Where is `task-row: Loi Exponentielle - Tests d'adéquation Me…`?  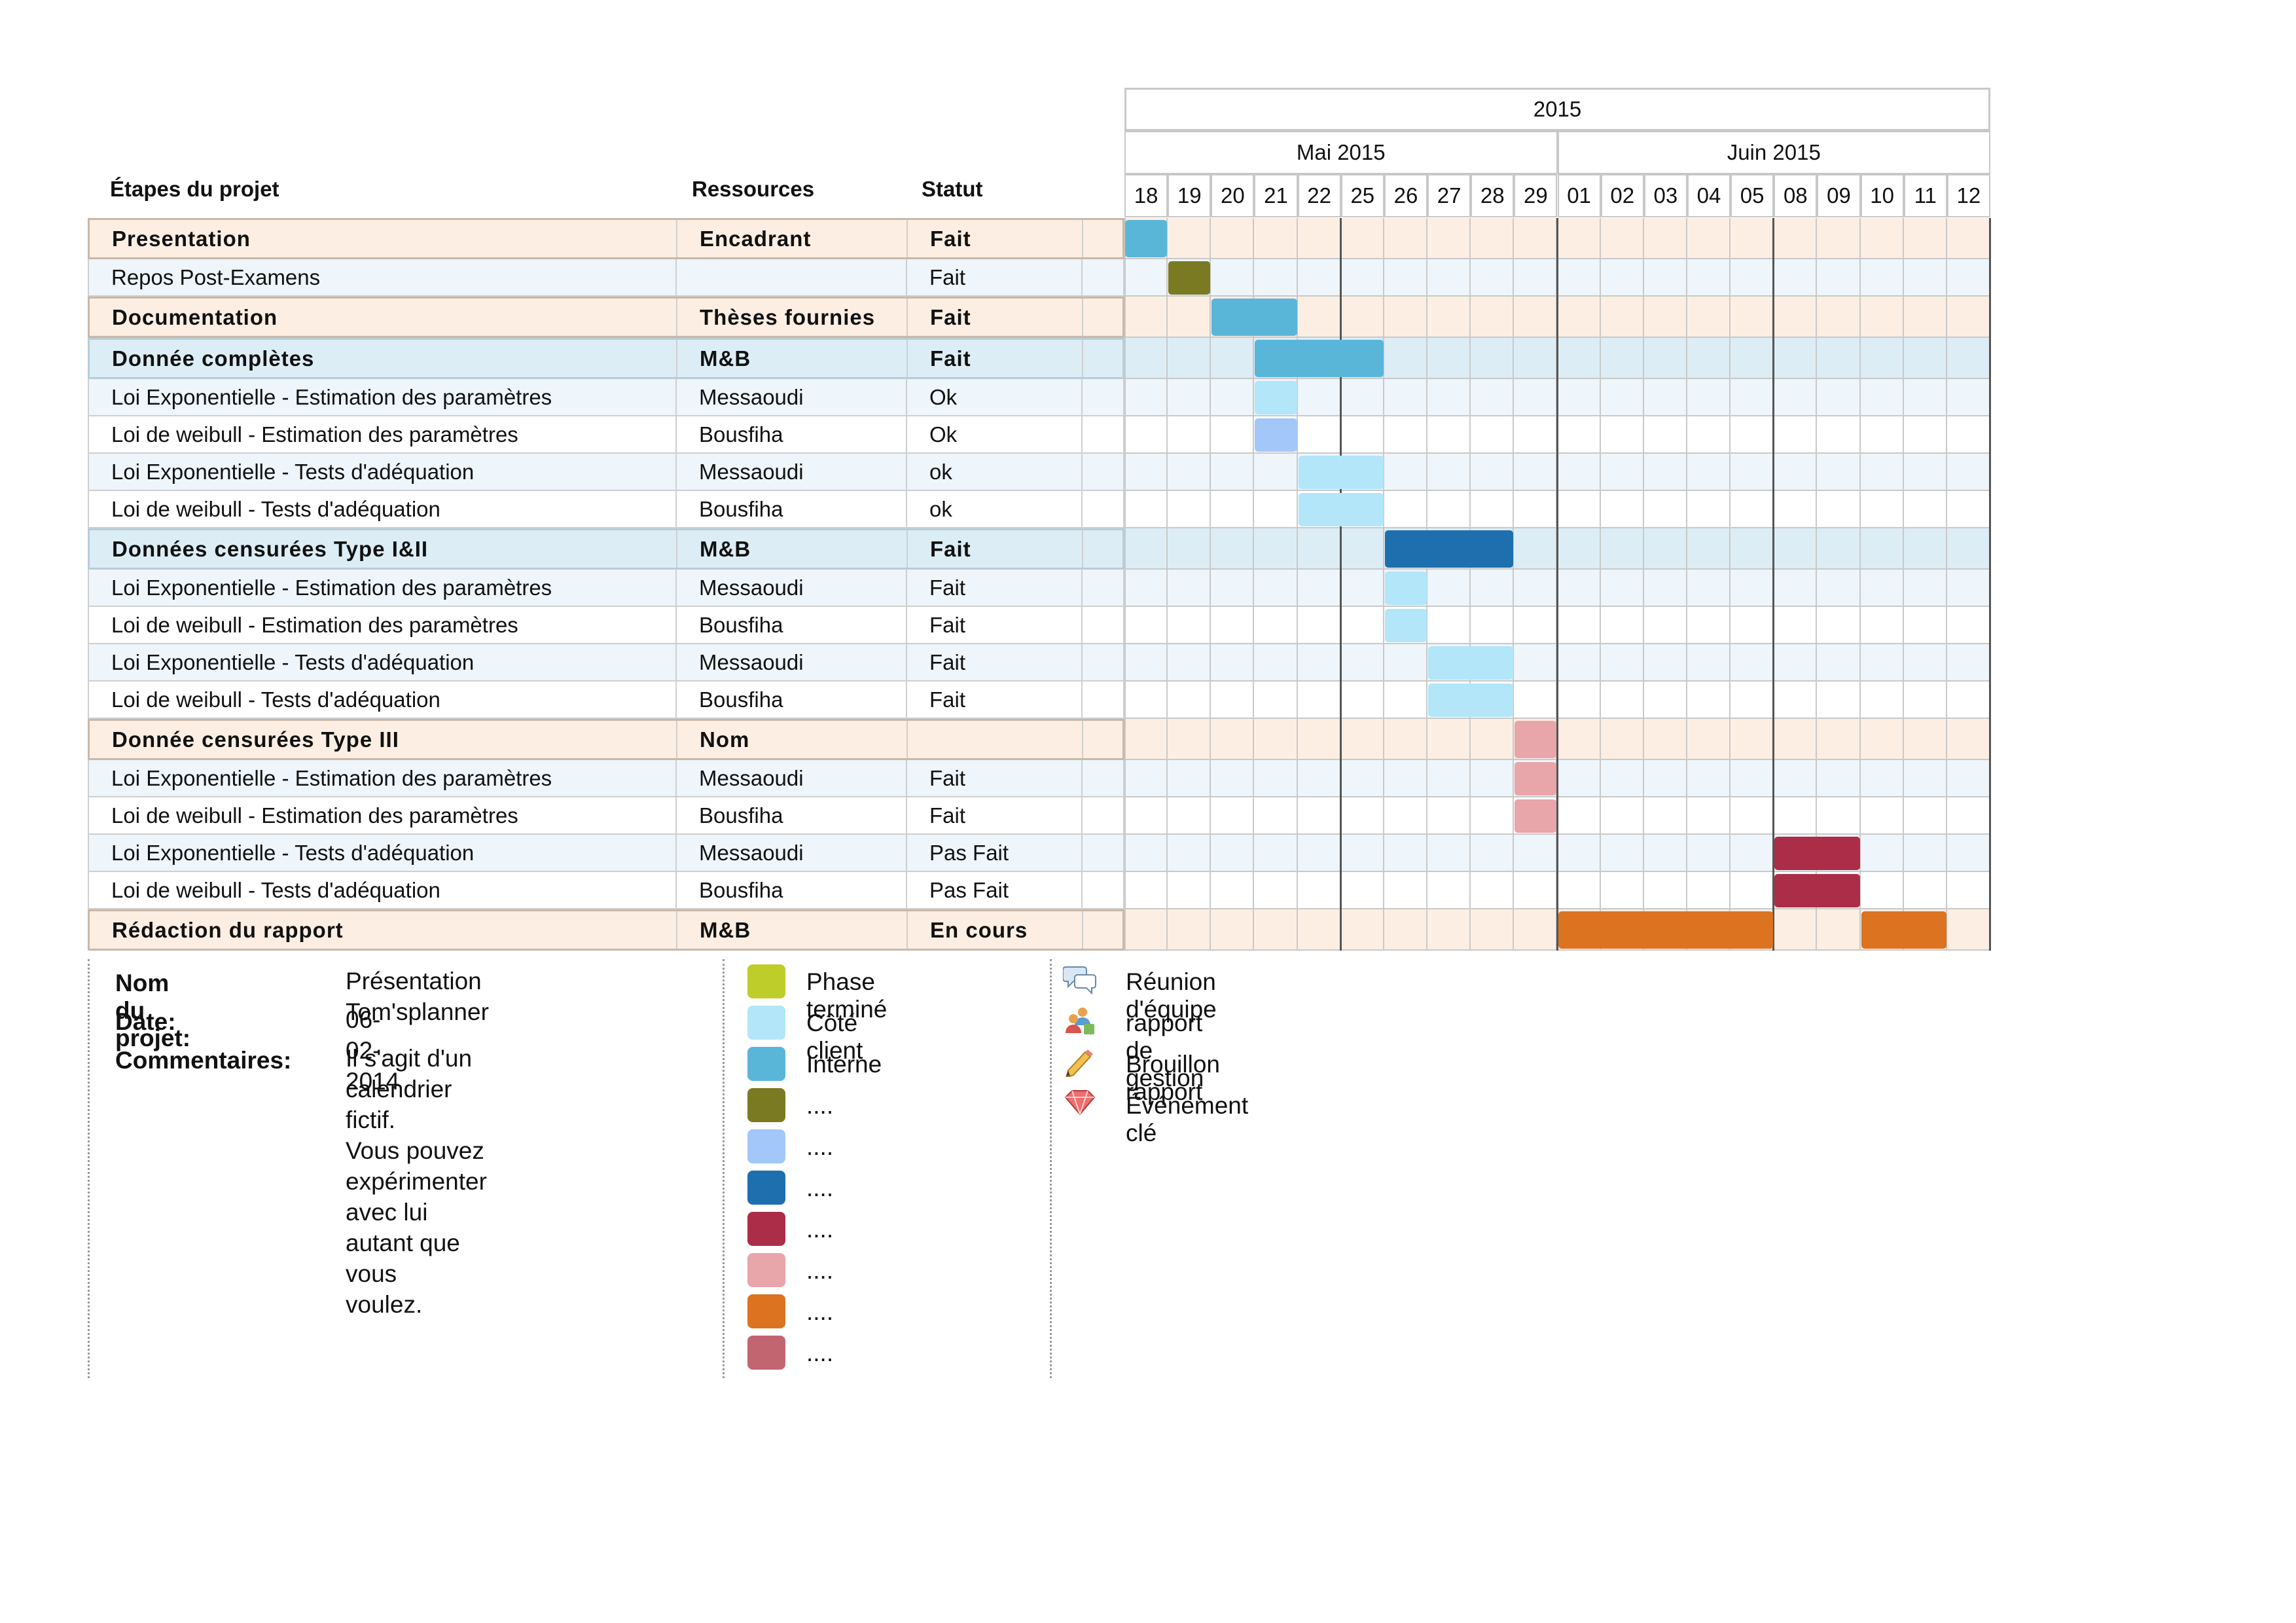
task-row: Loi Exponentielle - Tests d'adéquation Me… is located at coordinates (606, 663).